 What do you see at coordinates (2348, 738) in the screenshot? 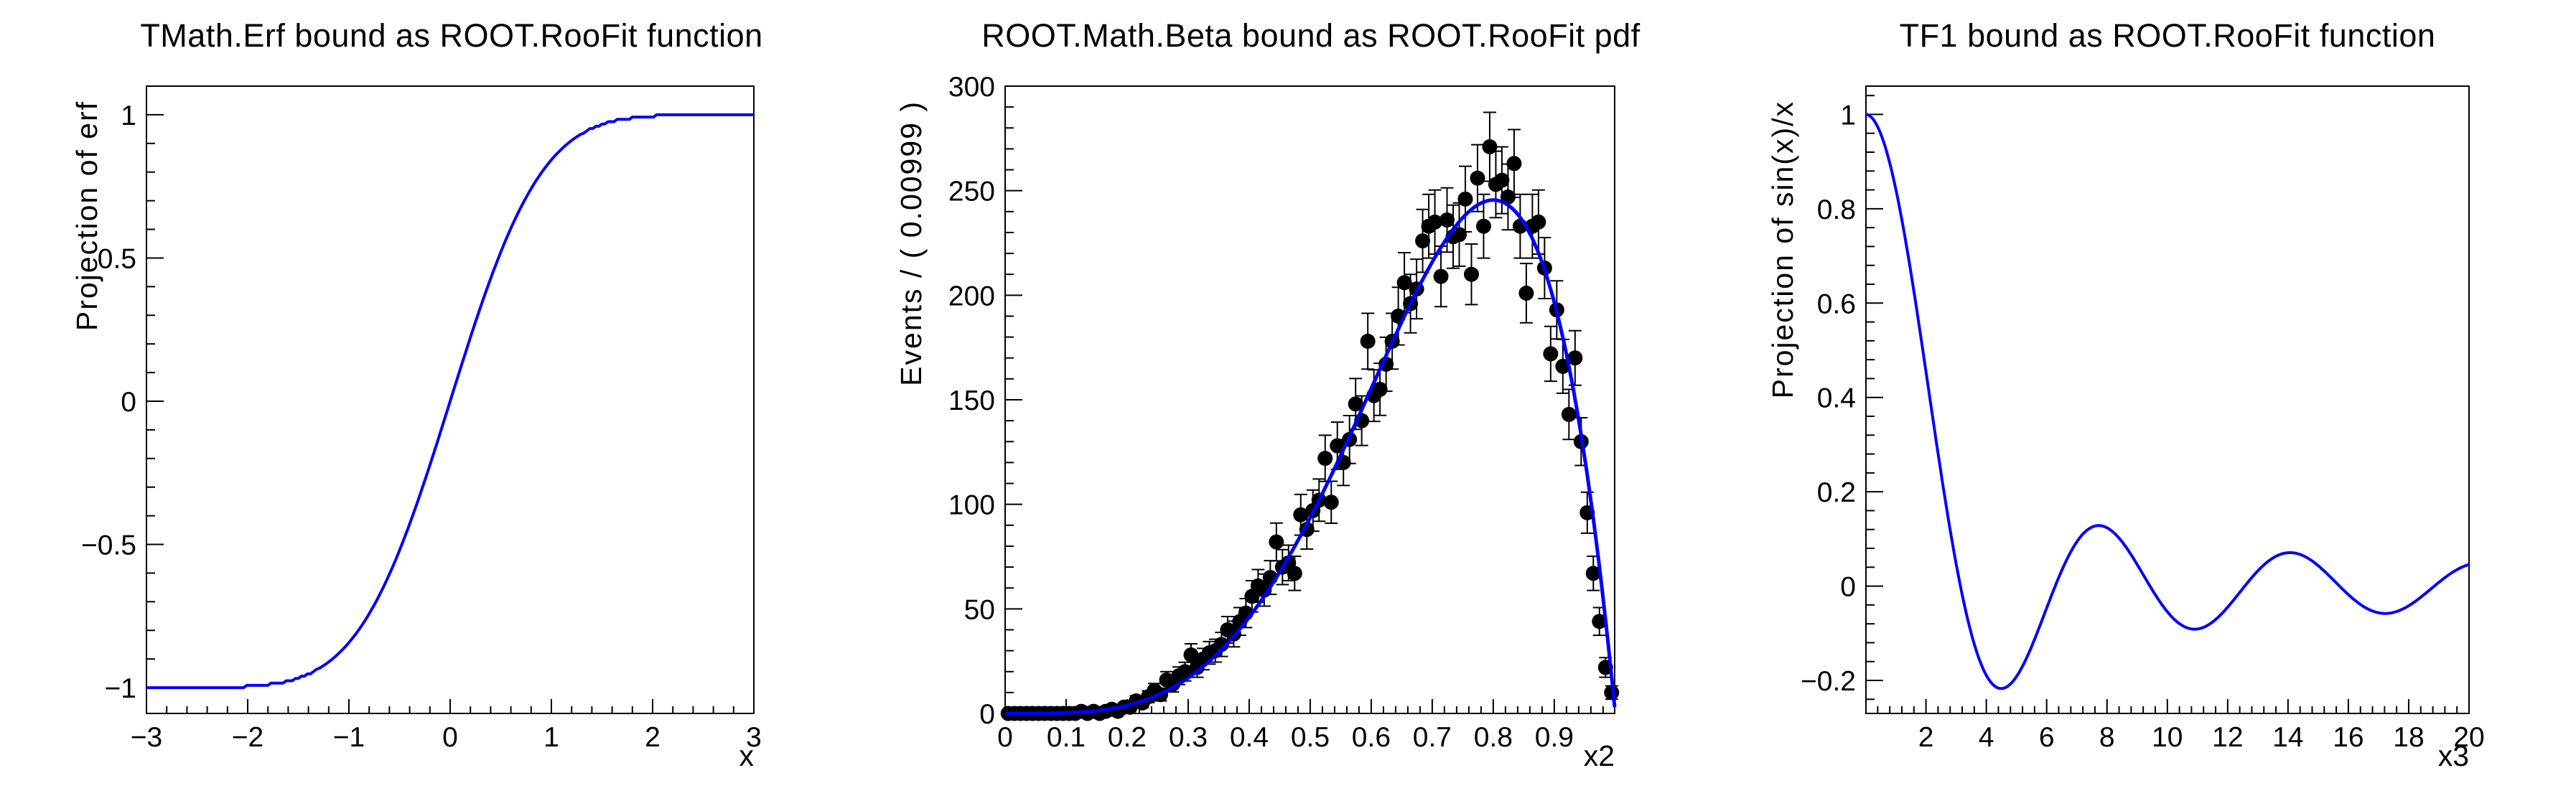
I see `x-tick-label: 16` at bounding box center [2348, 738].